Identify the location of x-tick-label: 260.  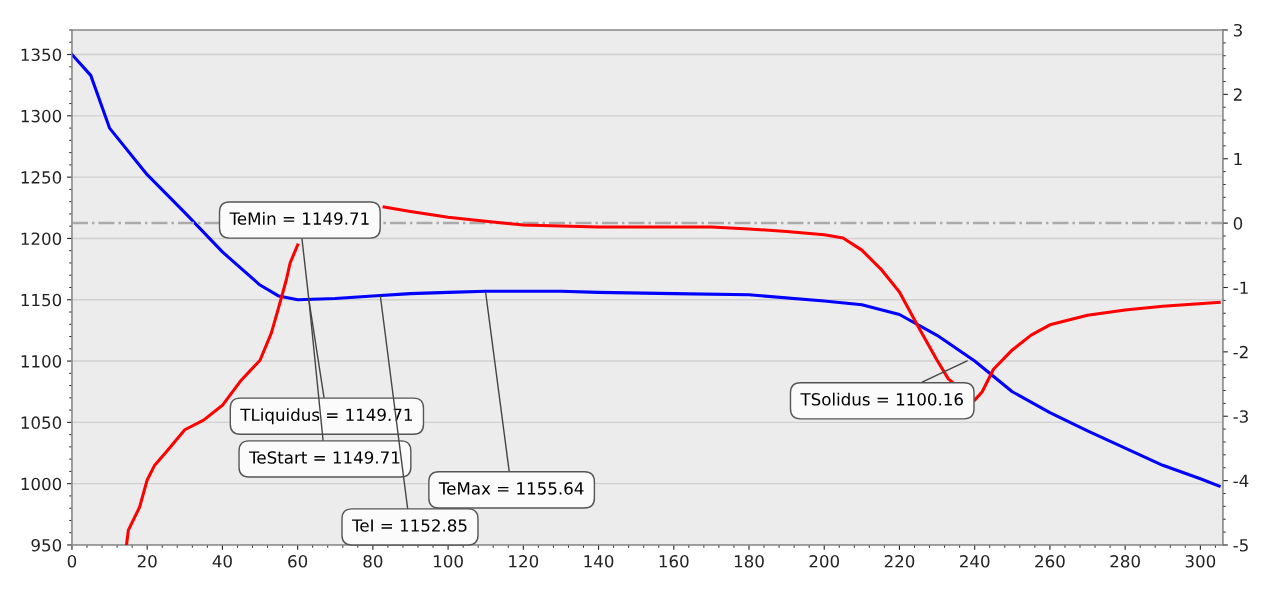
(1050, 561).